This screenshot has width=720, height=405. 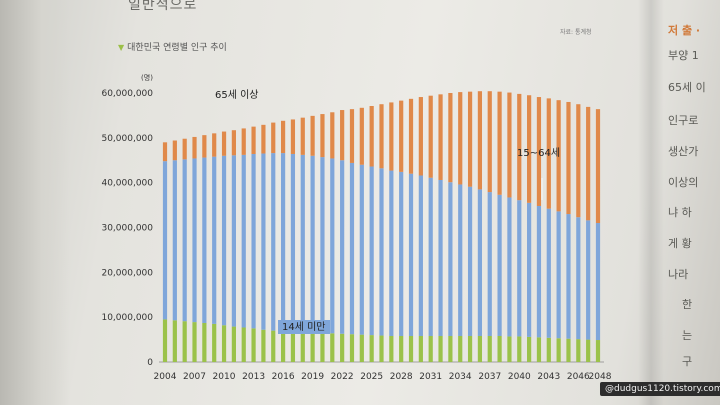 I want to click on bar-under-14-2027, so click(x=391, y=349).